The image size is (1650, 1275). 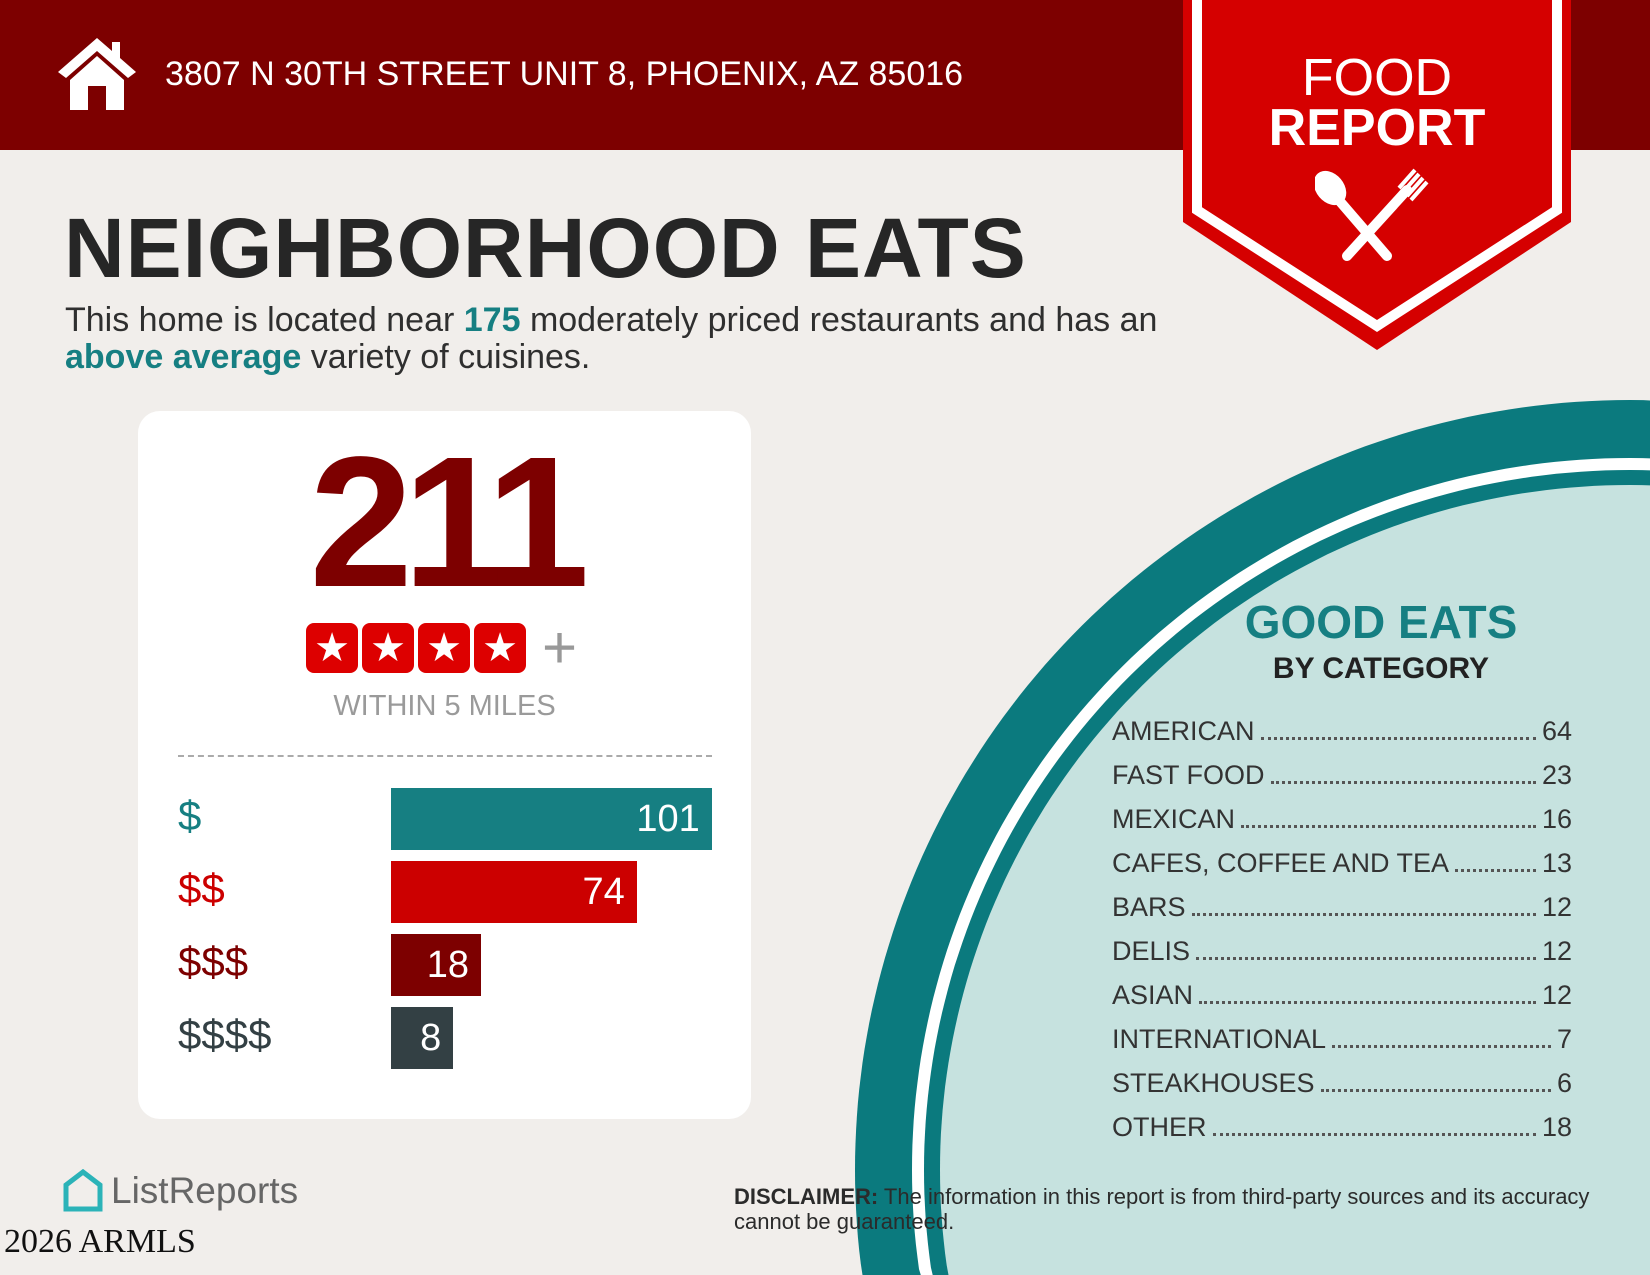 I want to click on category-row: AMERICAN 64, so click(x=1342, y=732).